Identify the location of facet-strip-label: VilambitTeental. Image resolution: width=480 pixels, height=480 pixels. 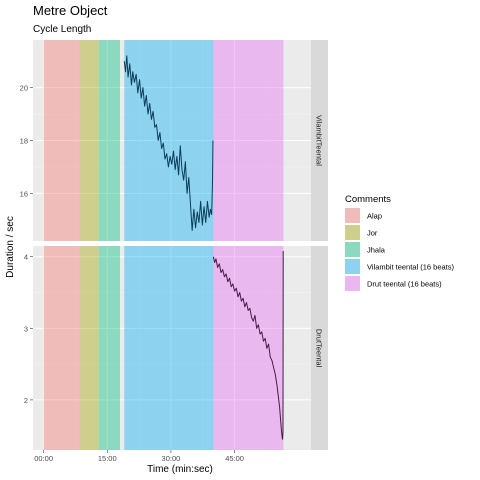
(319, 140).